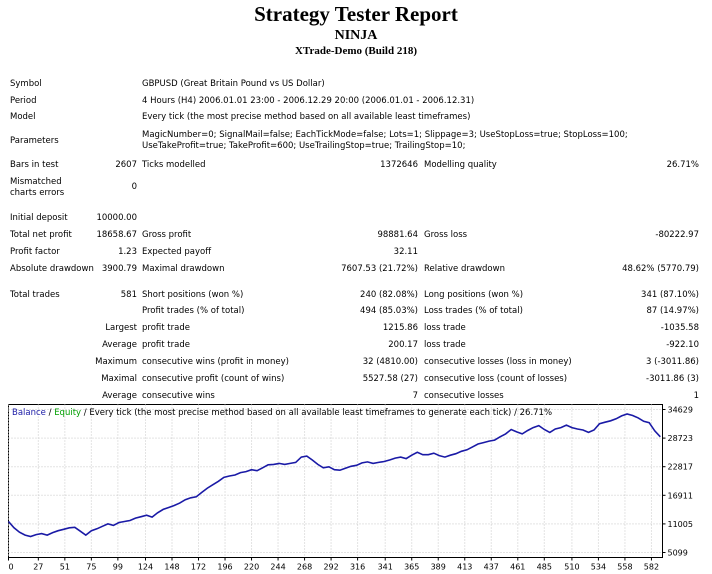 Image resolution: width=712 pixels, height=574 pixels. I want to click on expected-payoff-label: Expected payoff, so click(177, 252).